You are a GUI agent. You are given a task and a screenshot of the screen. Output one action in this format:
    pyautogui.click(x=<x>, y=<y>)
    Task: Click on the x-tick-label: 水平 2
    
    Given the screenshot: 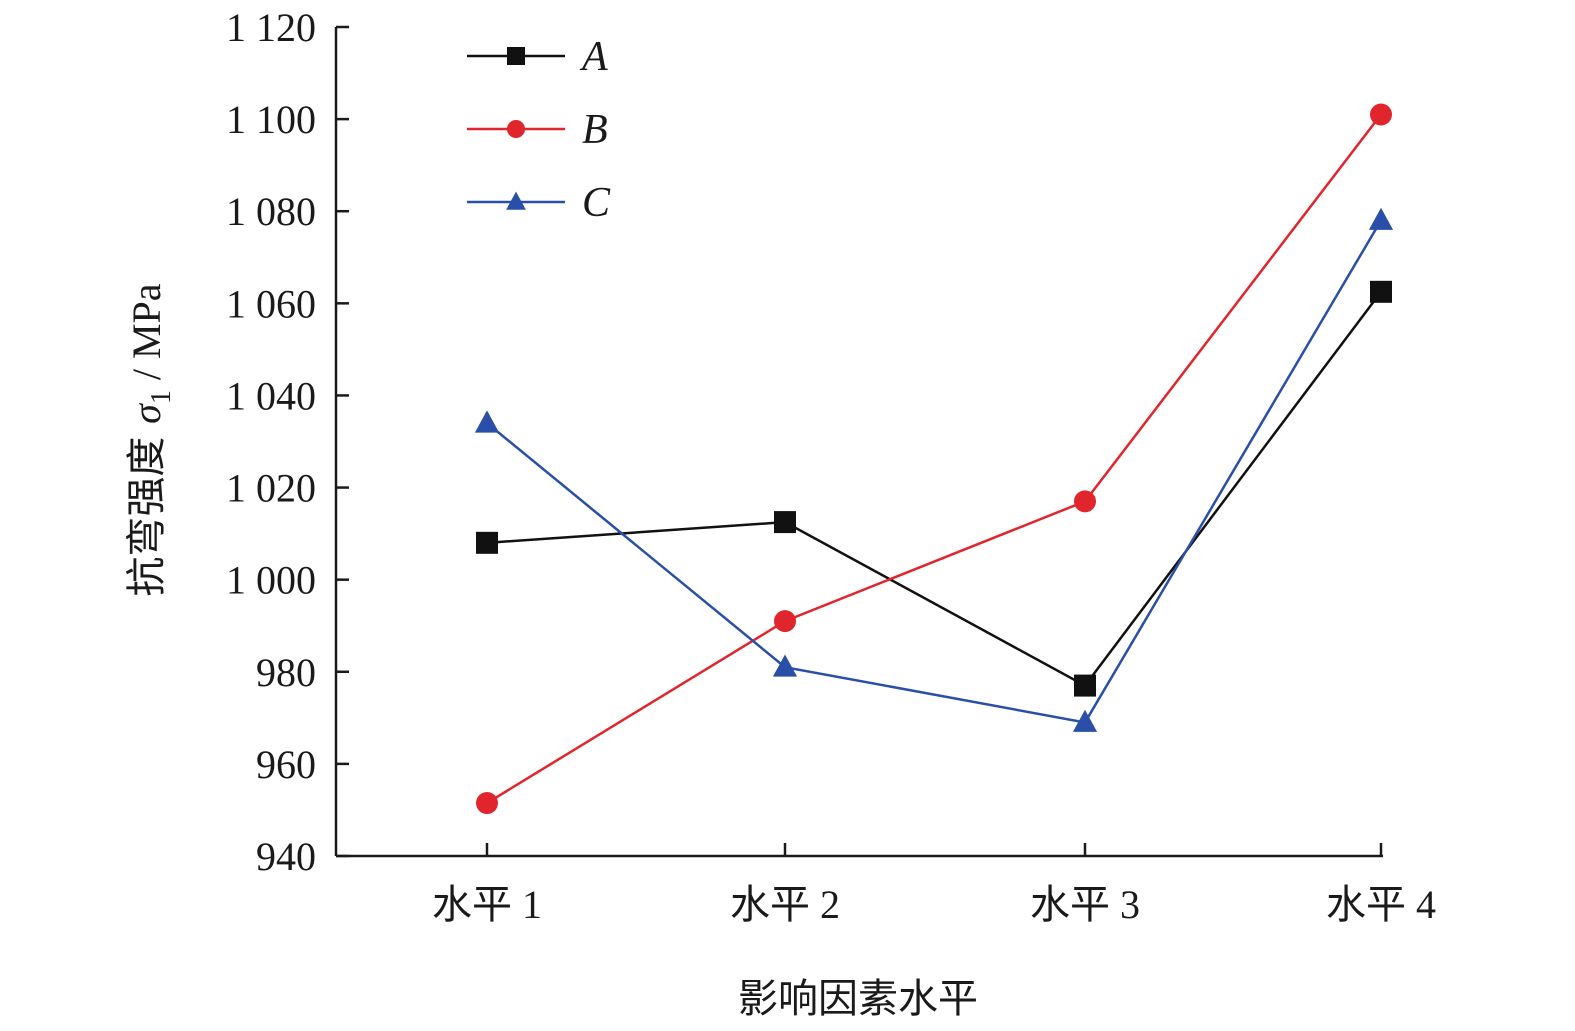 What is the action you would take?
    pyautogui.click(x=785, y=904)
    